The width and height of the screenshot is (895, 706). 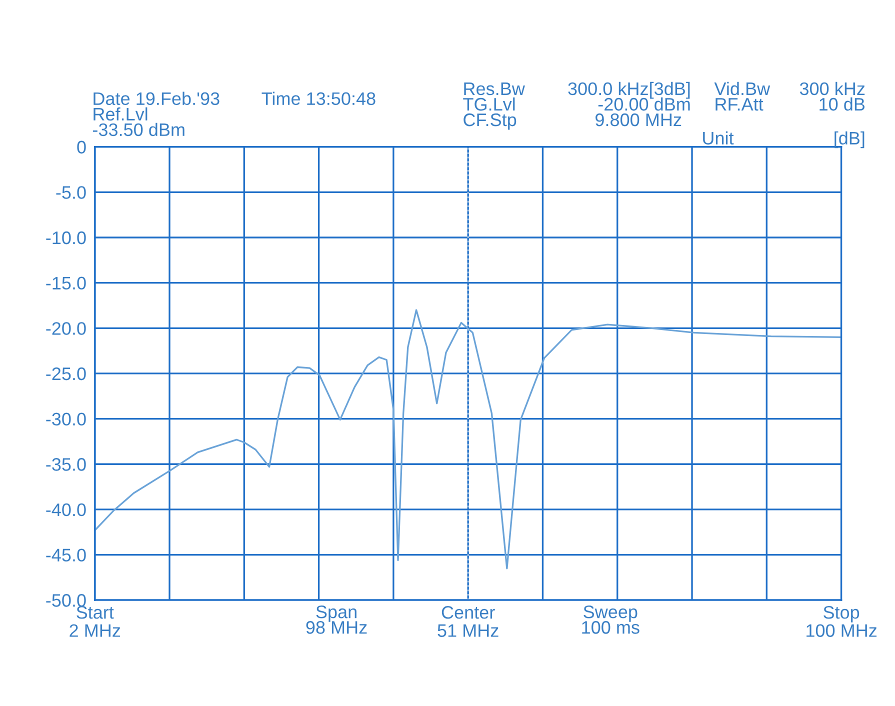 I want to click on text: Stop, so click(x=842, y=614).